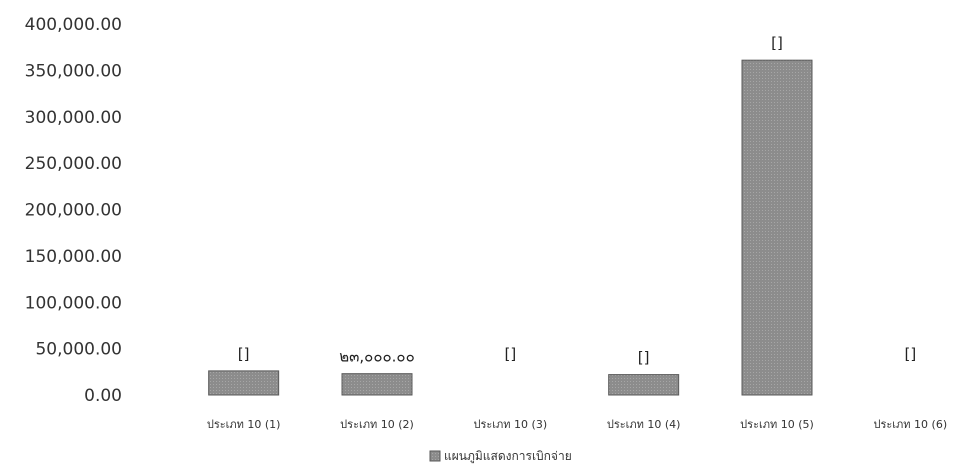 The image size is (965, 469). What do you see at coordinates (103, 396) in the screenshot?
I see `y-tick-label: 0.00` at bounding box center [103, 396].